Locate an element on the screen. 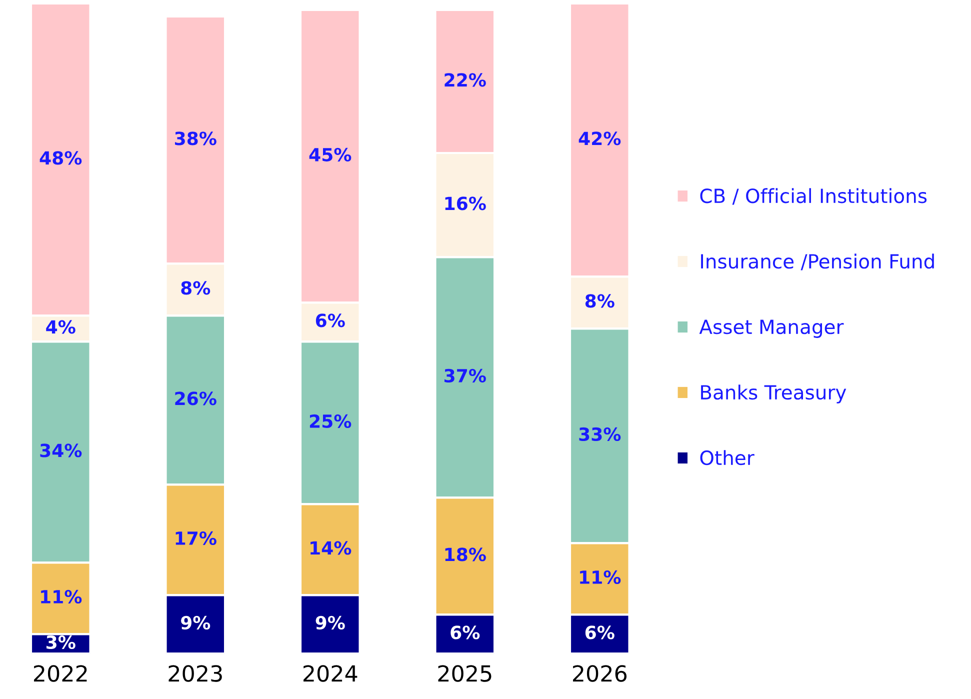  legend-label: Insurance /Pension Fund is located at coordinates (817, 262).